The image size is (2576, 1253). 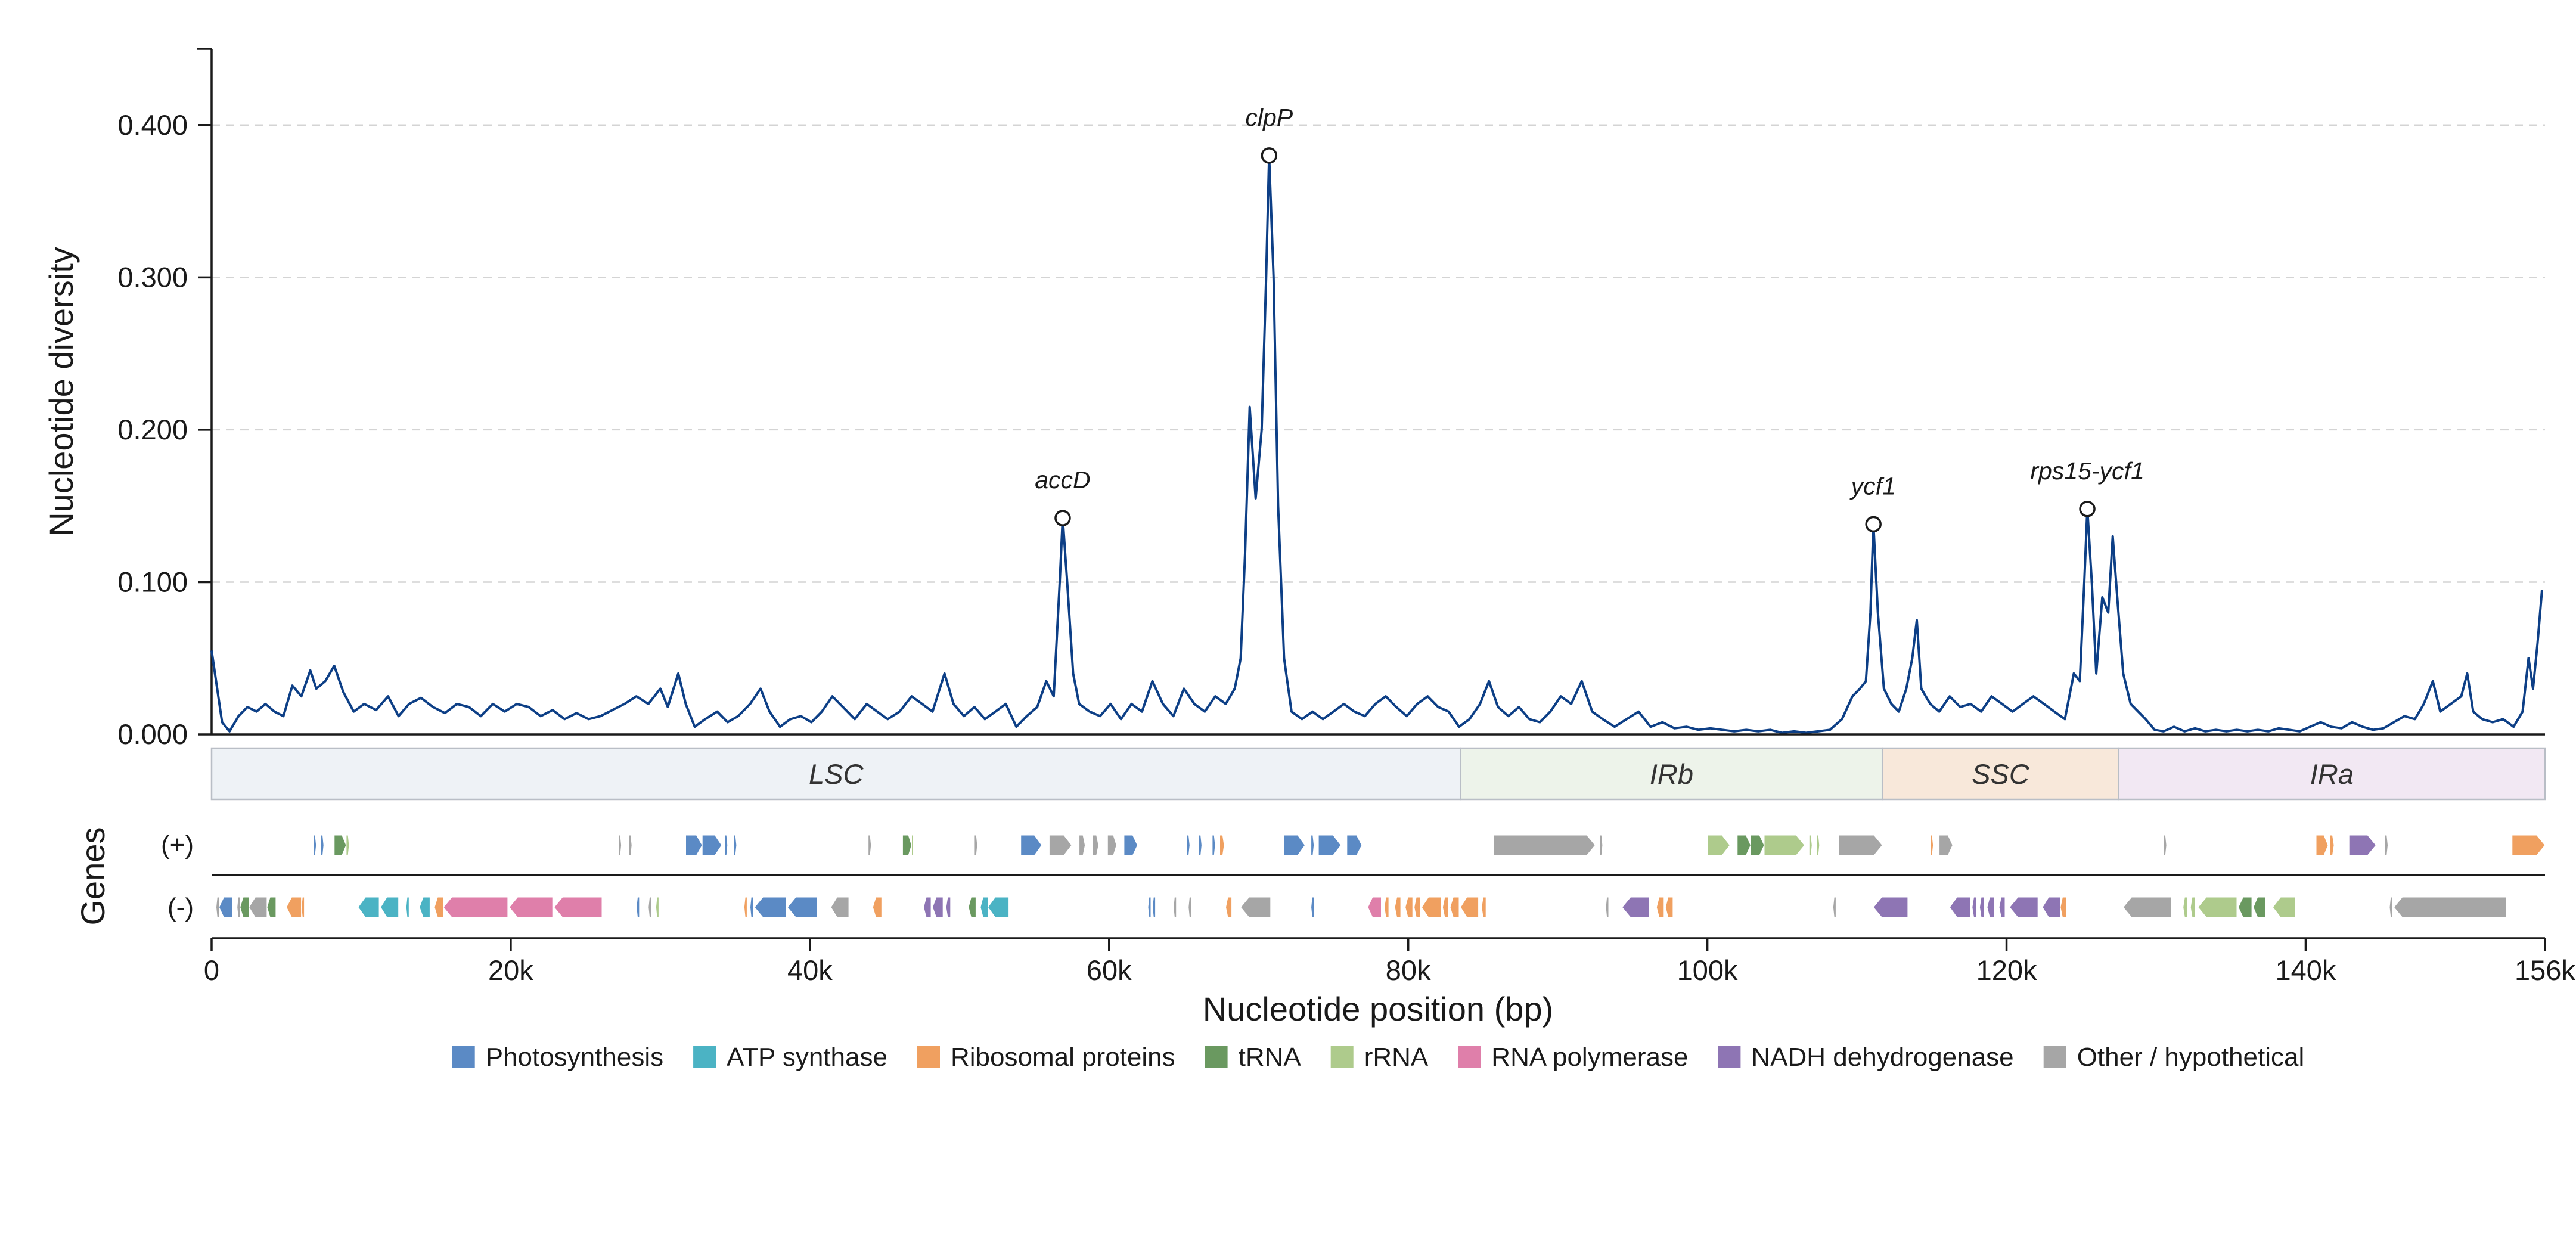 What do you see at coordinates (1378, 774) in the screenshot?
I see `genome-regions-track: LSC IRb SSC IRa` at bounding box center [1378, 774].